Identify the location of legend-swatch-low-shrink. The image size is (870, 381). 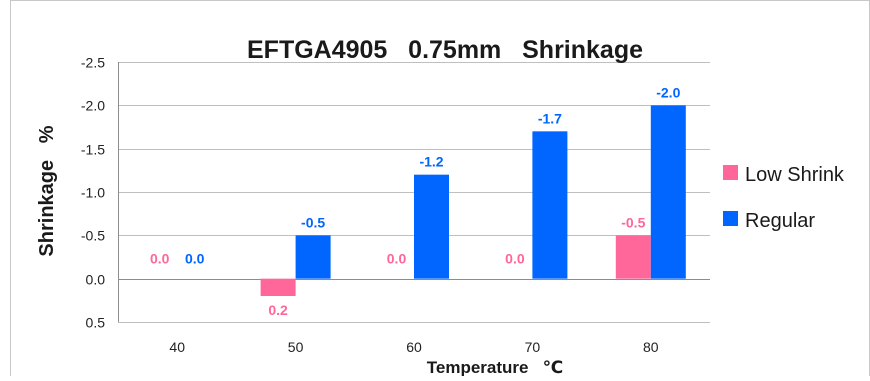
(730, 172).